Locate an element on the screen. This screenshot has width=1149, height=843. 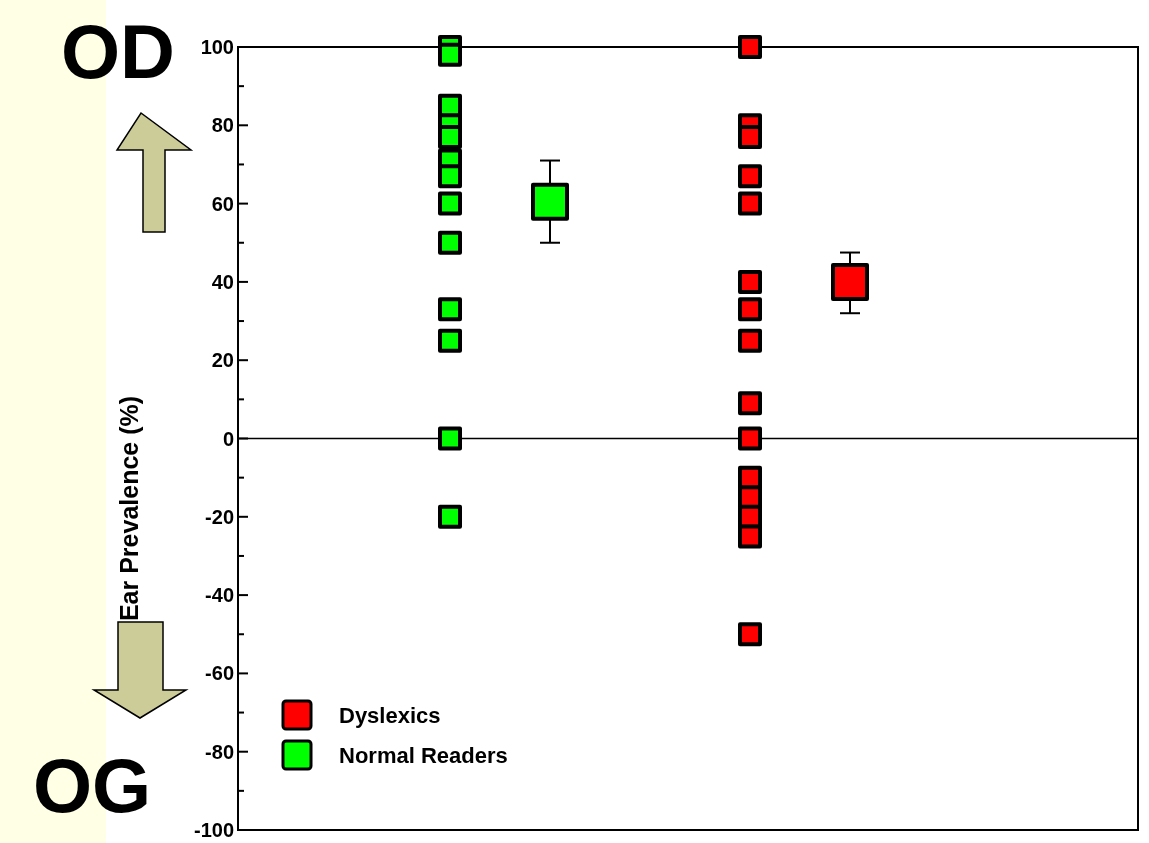
y-tick-label: 60 is located at coordinates (222, 203).